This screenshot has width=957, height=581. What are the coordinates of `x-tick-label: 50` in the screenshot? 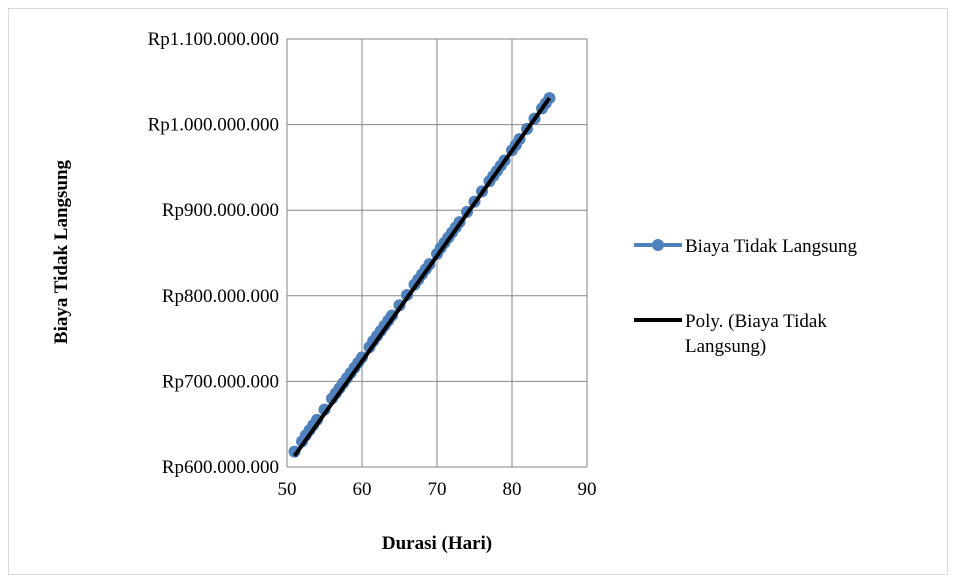 It's located at (287, 489).